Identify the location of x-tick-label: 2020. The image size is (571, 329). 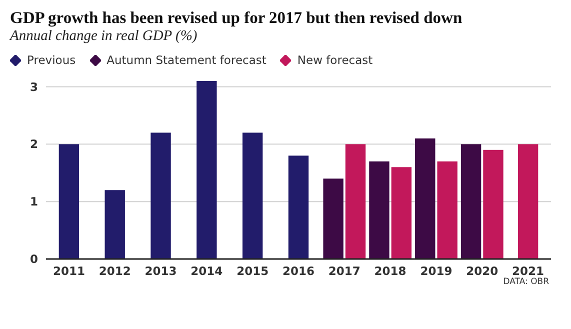
(482, 271).